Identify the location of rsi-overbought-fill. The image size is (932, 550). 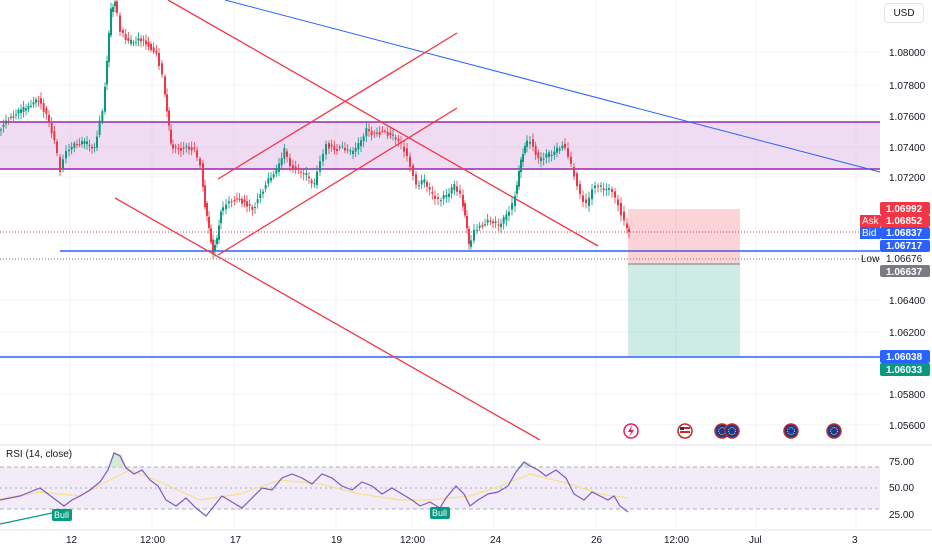
(118, 459).